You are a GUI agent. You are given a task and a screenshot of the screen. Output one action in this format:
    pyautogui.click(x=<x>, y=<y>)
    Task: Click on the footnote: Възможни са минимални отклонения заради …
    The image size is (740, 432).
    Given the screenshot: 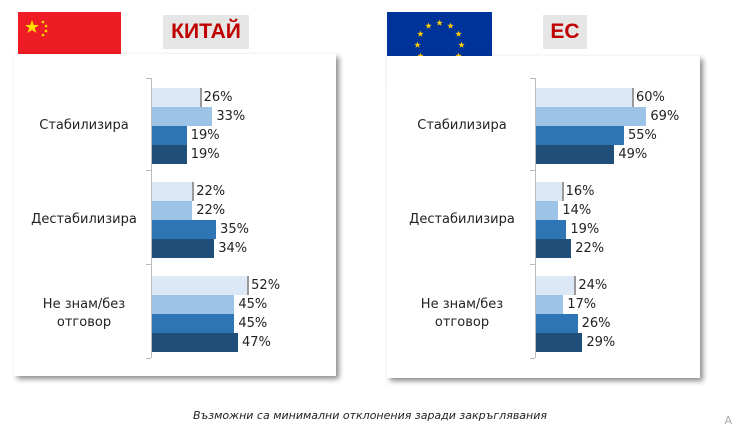 What is the action you would take?
    pyautogui.click(x=370, y=415)
    